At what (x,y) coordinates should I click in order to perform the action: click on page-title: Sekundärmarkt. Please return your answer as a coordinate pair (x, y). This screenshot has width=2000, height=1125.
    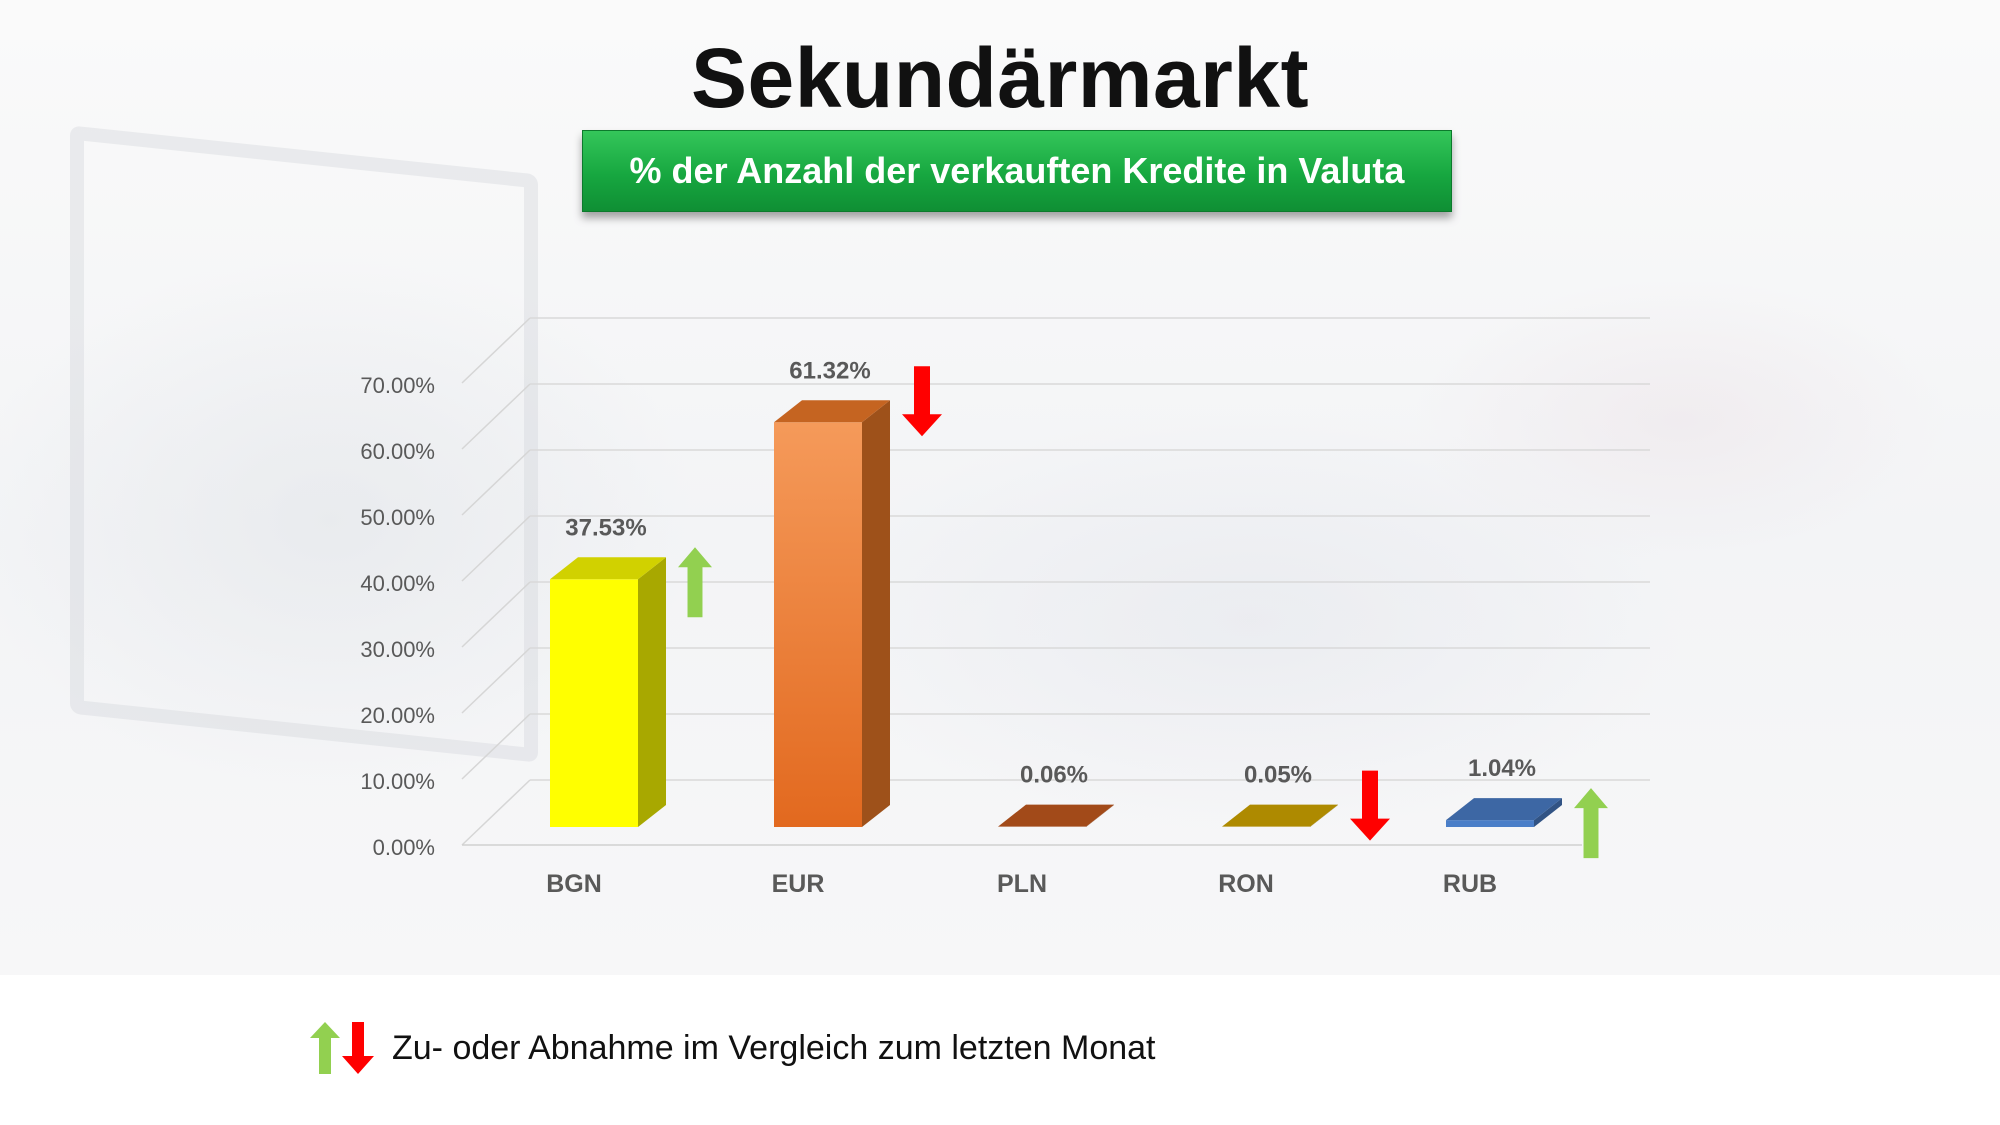
    Looking at the image, I should click on (1000, 78).